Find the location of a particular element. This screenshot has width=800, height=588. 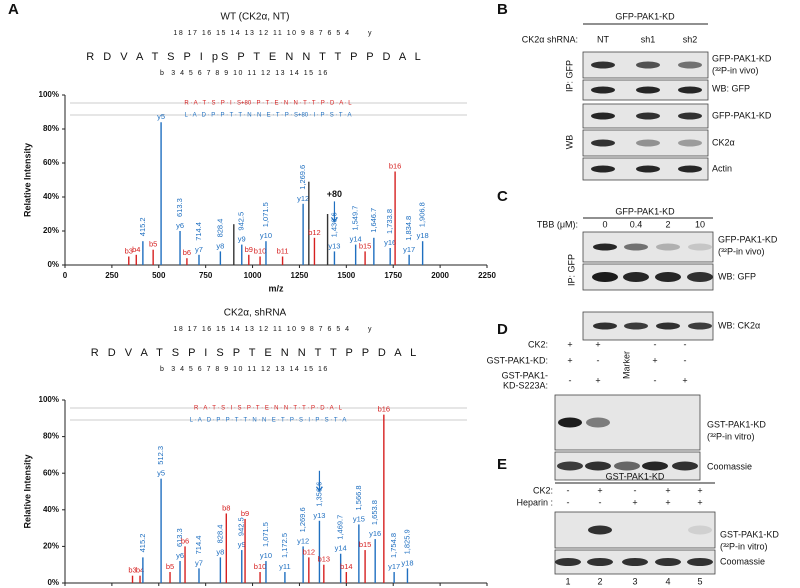

ion-label: y9 is located at coordinates (242, 544).